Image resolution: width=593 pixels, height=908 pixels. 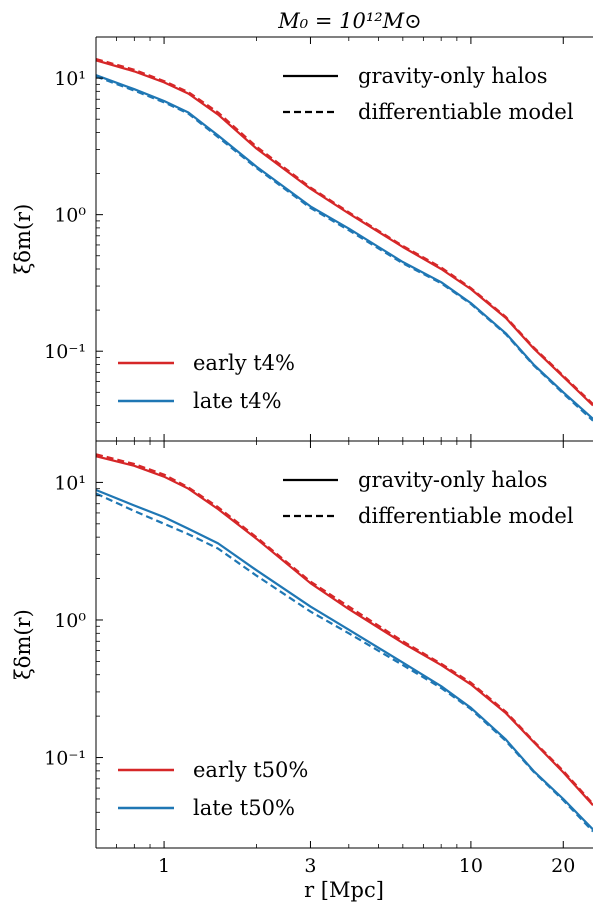 What do you see at coordinates (213, 789) in the screenshot?
I see `panel-1-color-legend: early t50% late t50%` at bounding box center [213, 789].